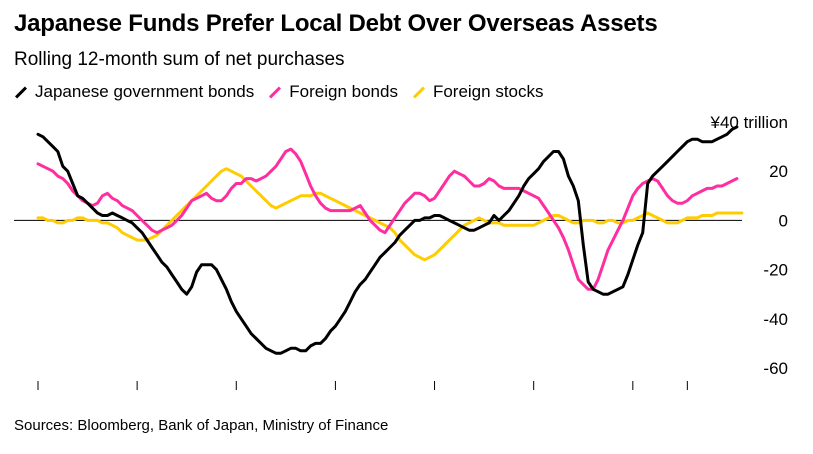 This screenshot has width=813, height=454. Describe the element at coordinates (783, 220) in the screenshot. I see `y-tick-label: 0` at that location.